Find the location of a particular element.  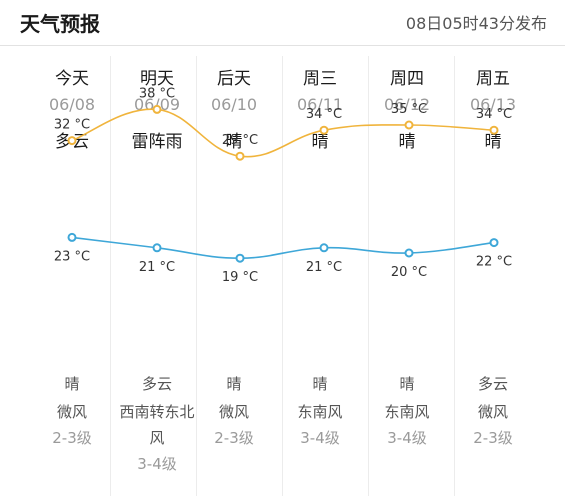

wind-direction-line2: 风 is located at coordinates (157, 438).